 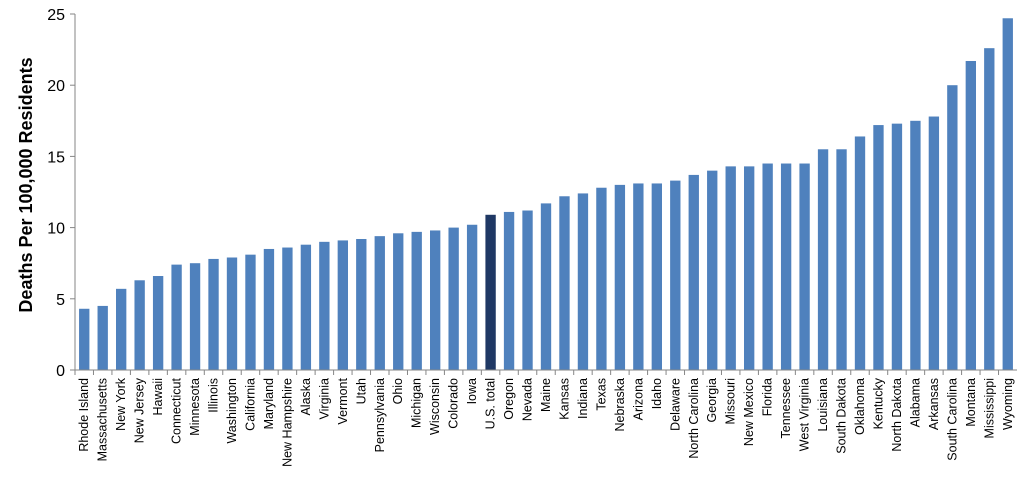 I want to click on x-category-label: Wyoming, so click(x=1008, y=404).